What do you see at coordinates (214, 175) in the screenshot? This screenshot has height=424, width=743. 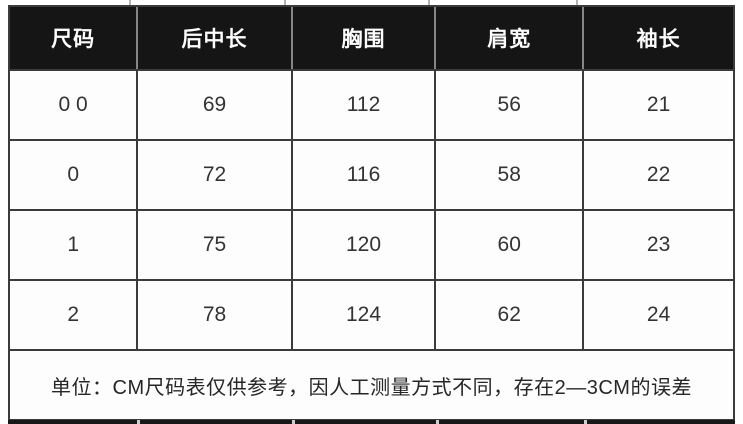 I see `cell-back-length: 72` at bounding box center [214, 175].